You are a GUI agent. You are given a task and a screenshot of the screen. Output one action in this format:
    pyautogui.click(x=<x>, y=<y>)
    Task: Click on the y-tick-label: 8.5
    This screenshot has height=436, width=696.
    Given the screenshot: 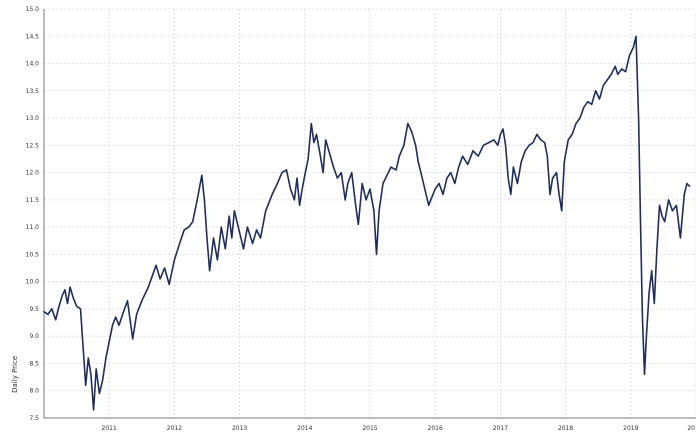 What is the action you would take?
    pyautogui.click(x=34, y=363)
    